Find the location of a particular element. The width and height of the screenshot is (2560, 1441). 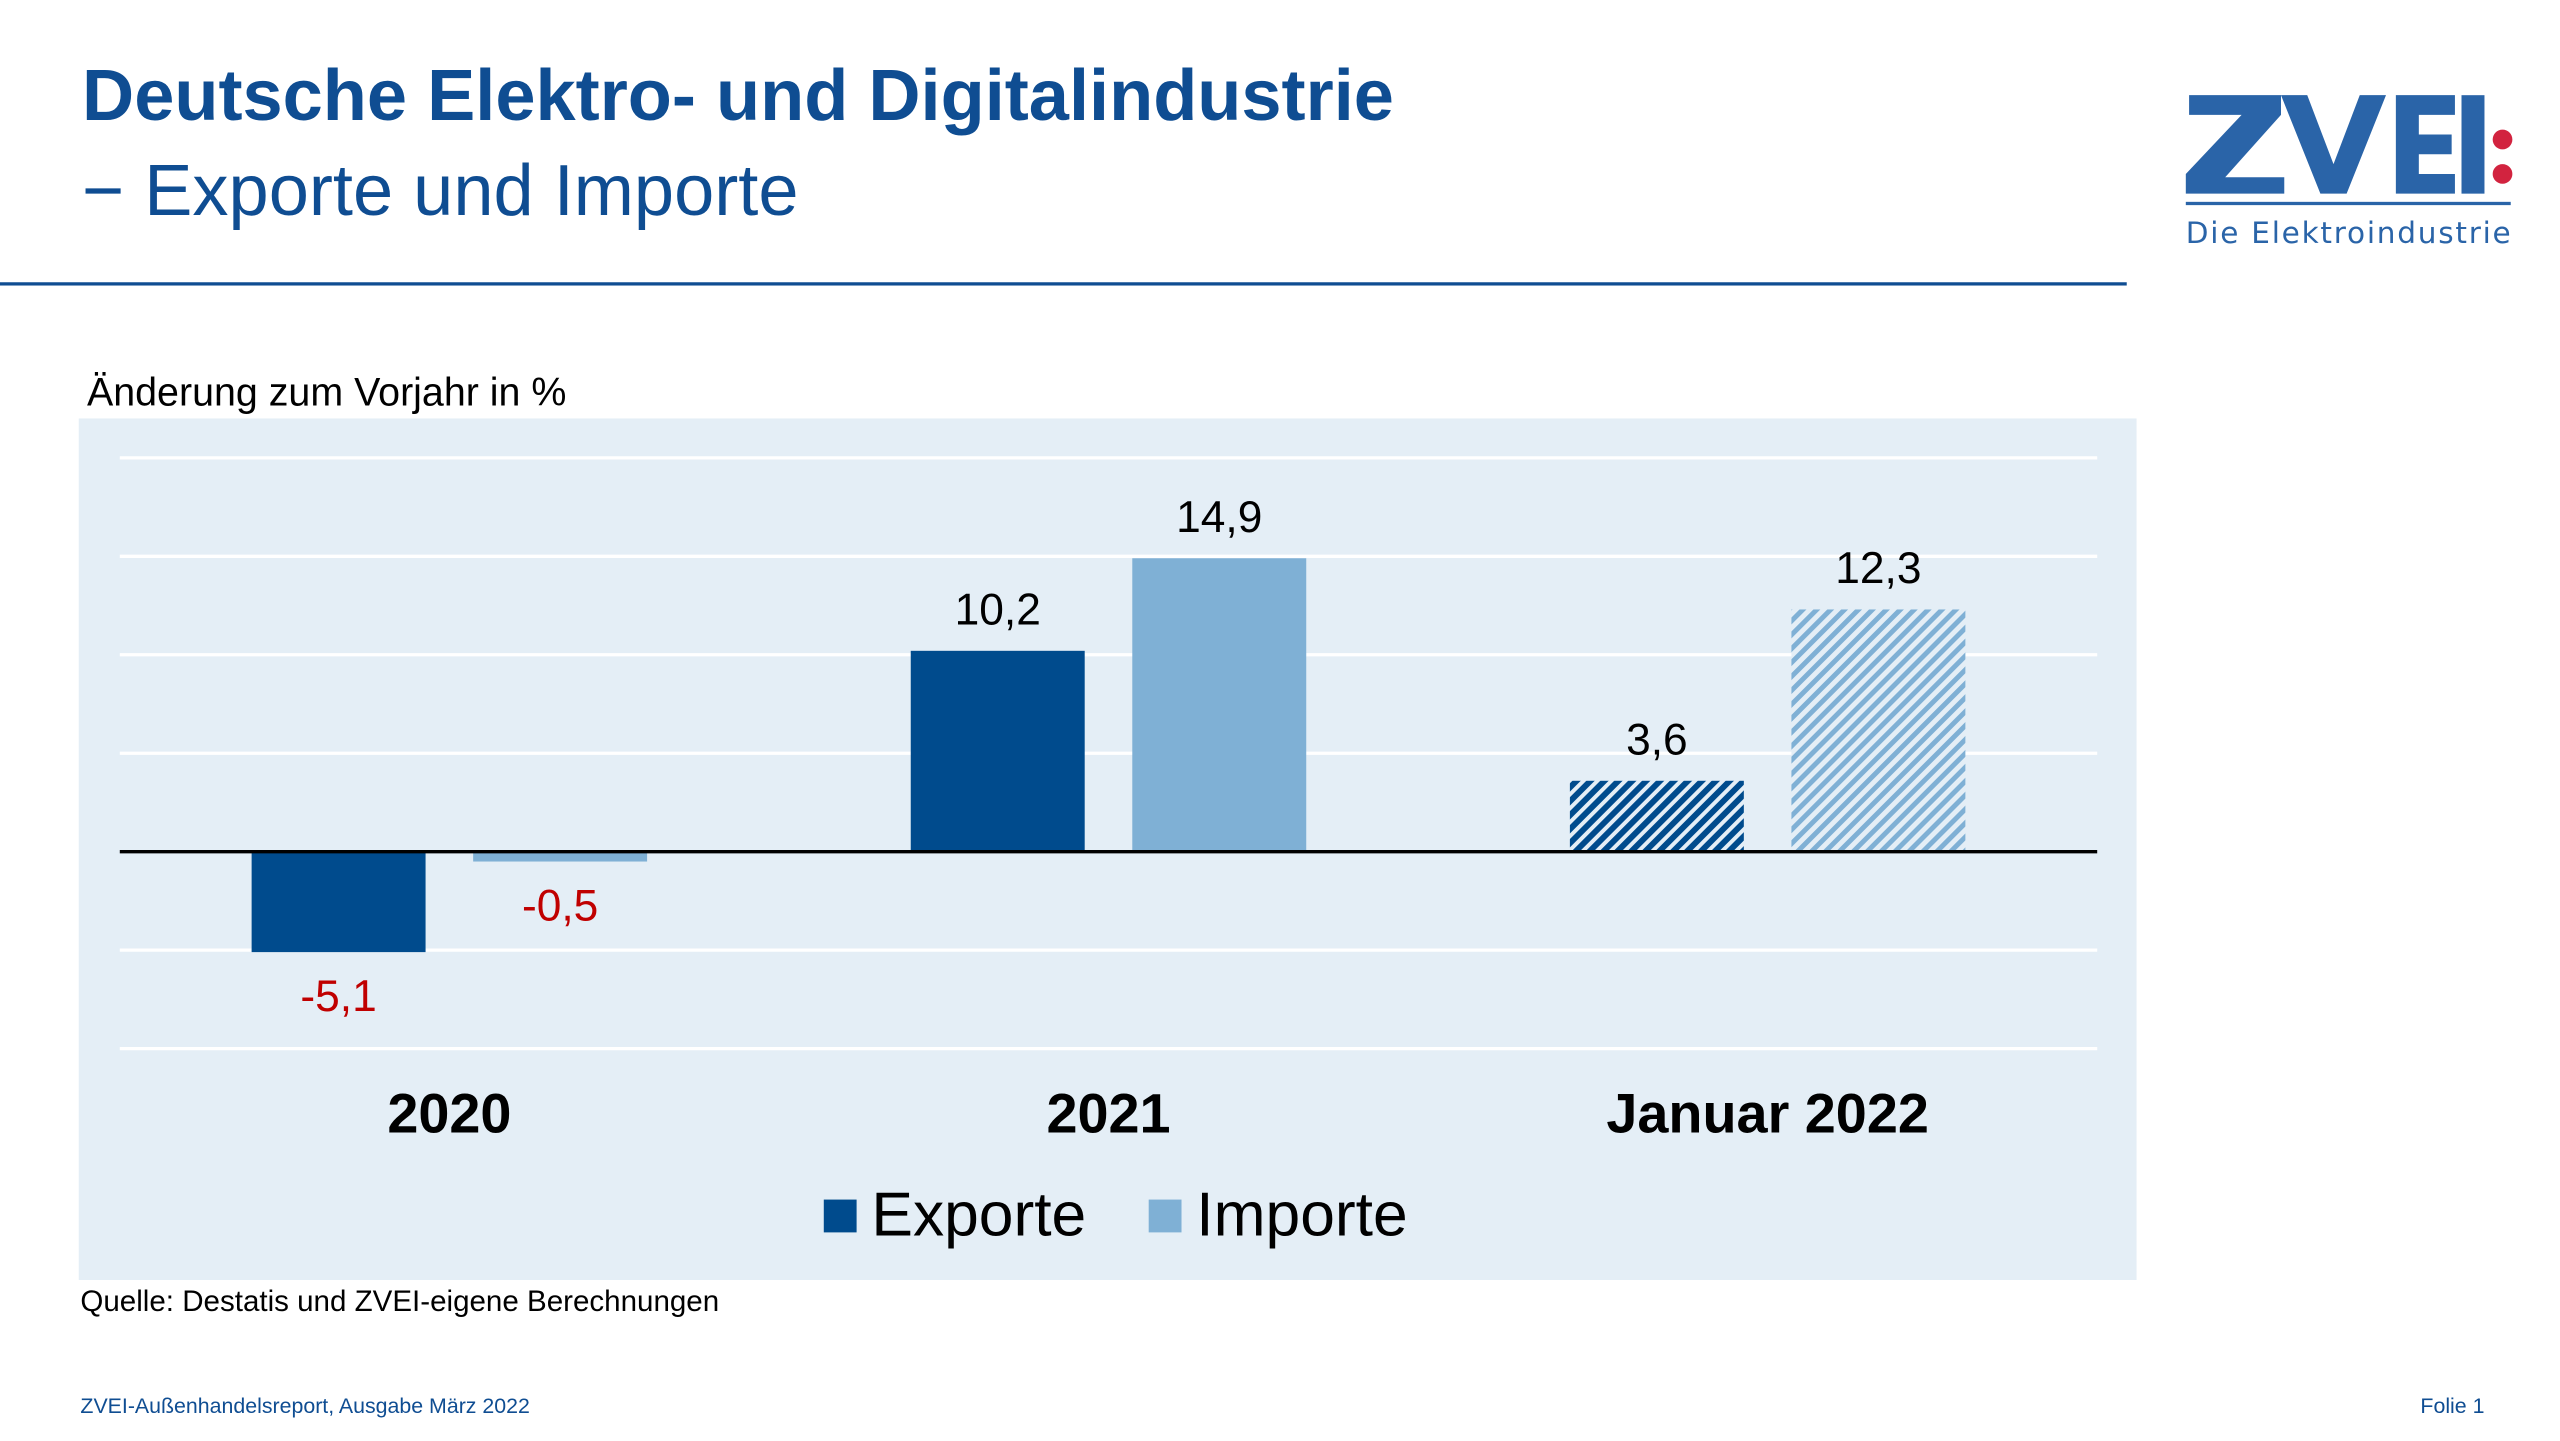

y-axis-label: Änderung zum Vorjahr in % is located at coordinates (326, 393).